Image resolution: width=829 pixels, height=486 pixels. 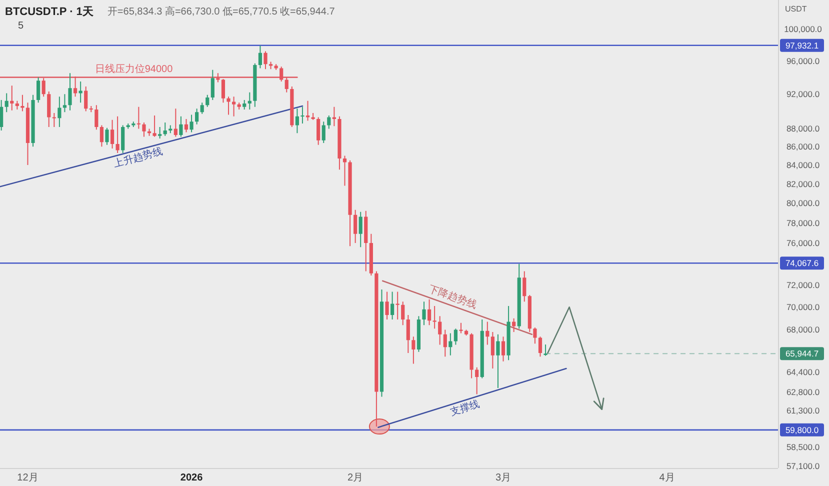 What do you see at coordinates (221, 12) in the screenshot?
I see `text: 开=65,834.3 高=66,730.0 低=65,770.5 收=65,944.7` at bounding box center [221, 12].